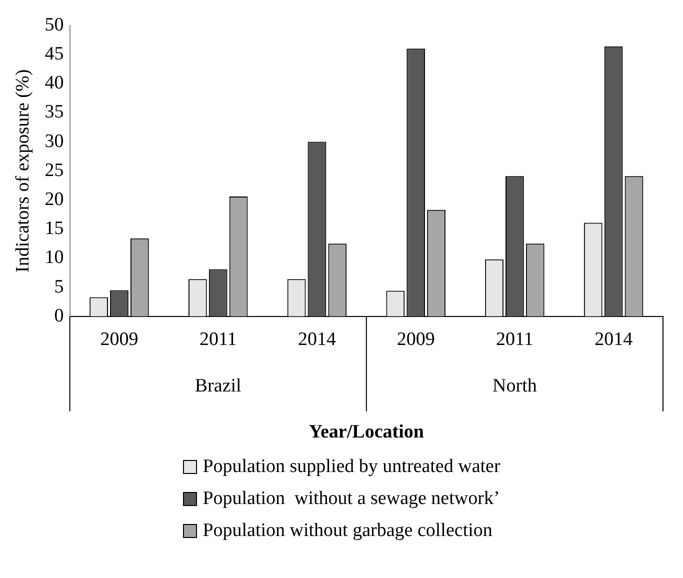 This screenshot has height=578, width=683. Describe the element at coordinates (54, 257) in the screenshot. I see `y-tick-label: 10` at that location.